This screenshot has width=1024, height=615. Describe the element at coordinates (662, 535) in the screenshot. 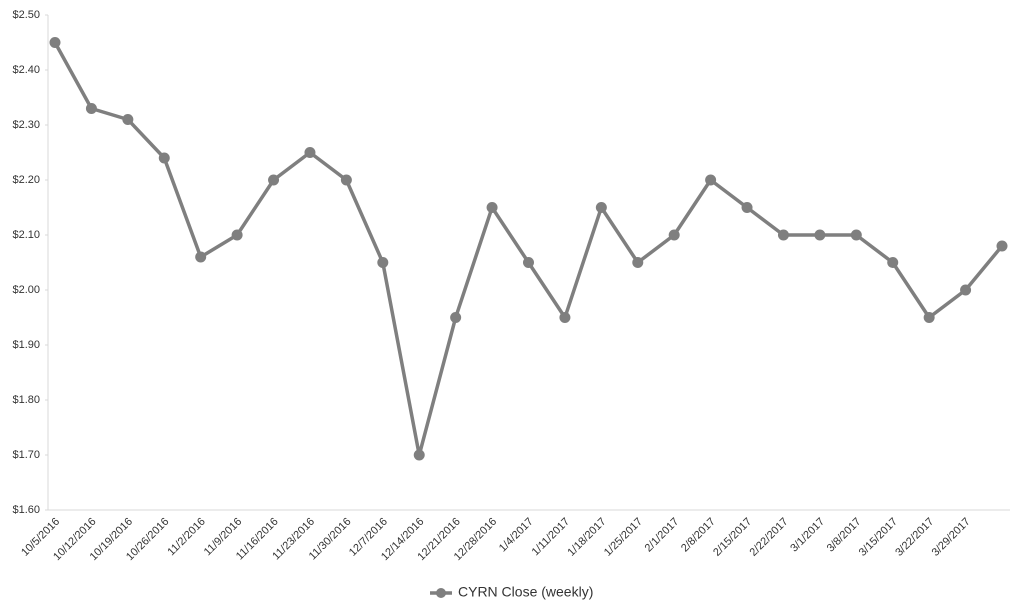

I see `x-tick-label: 2/1/2017` at that location.